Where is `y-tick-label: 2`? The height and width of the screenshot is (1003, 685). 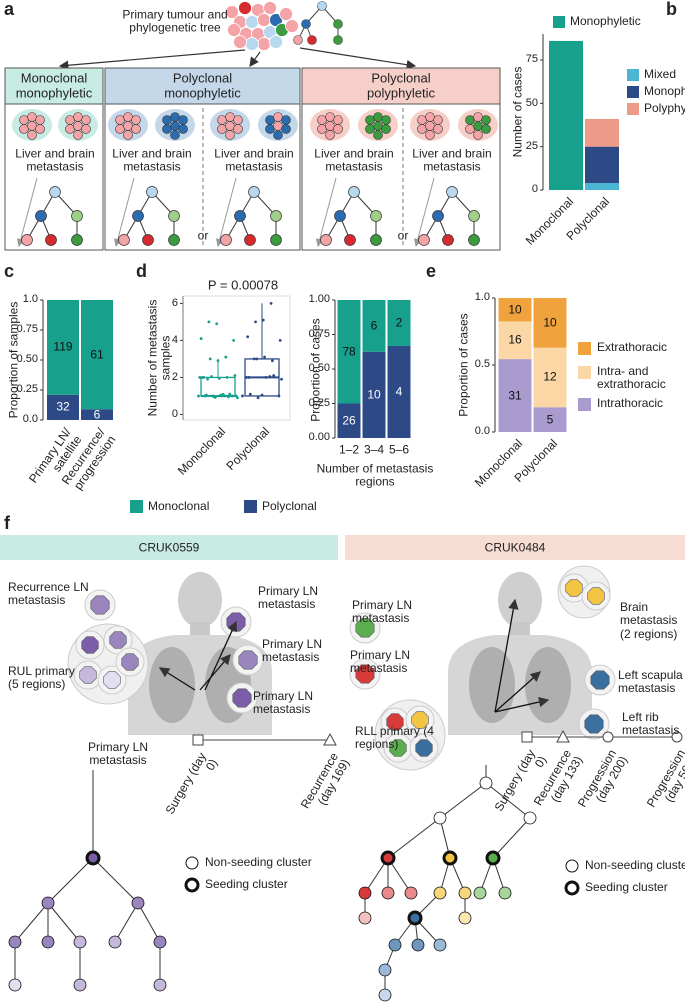
y-tick-label: 2 is located at coordinates (174, 376).